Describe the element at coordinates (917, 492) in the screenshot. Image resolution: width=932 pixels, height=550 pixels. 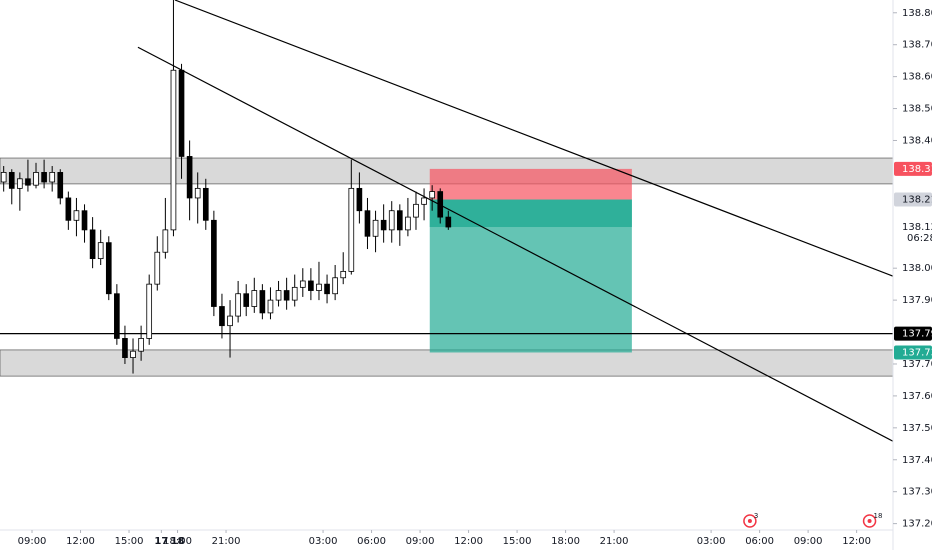
I see `y-tick-label: 137.300` at that location.